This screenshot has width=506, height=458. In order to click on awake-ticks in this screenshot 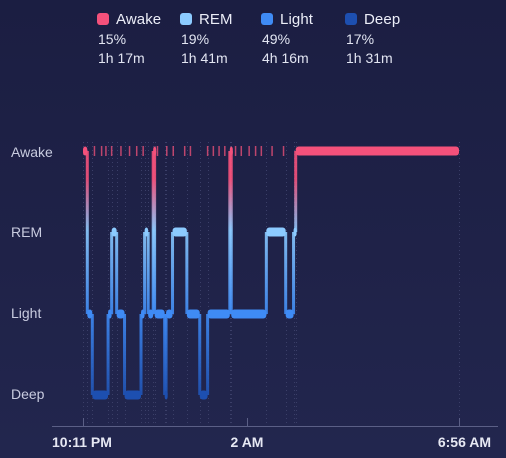, I will do `click(189, 151)`.